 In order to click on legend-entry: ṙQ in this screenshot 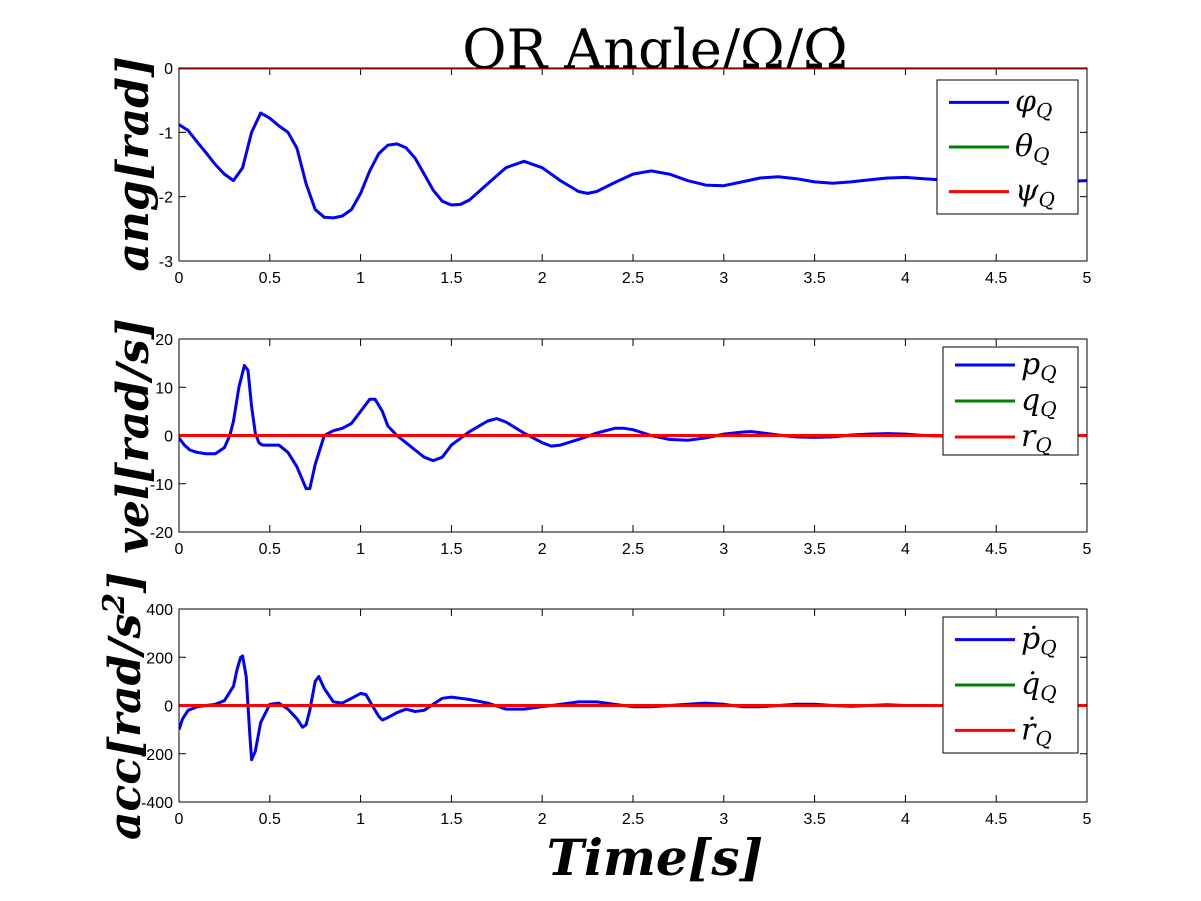, I will do `click(1036, 731)`.